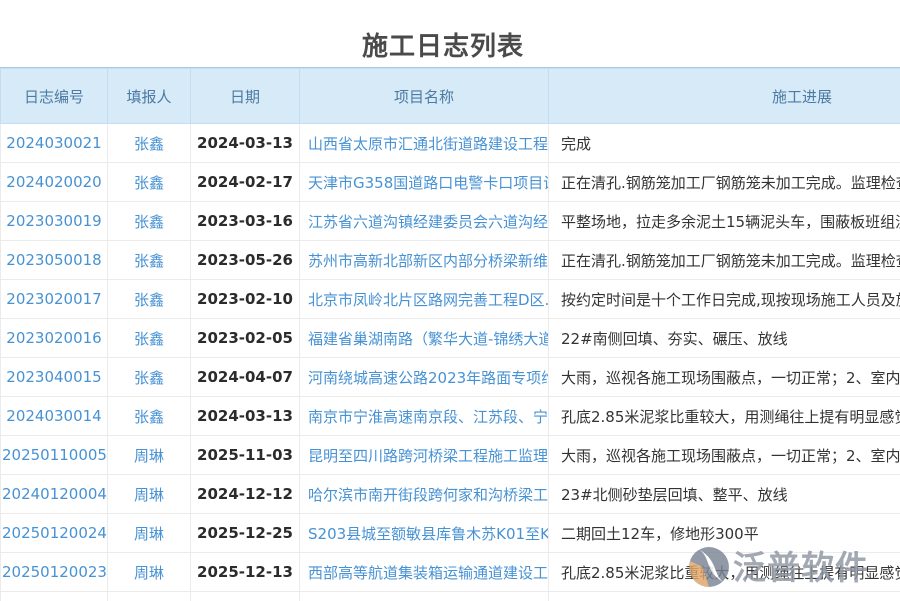 This screenshot has height=601, width=900. What do you see at coordinates (245, 96) in the screenshot?
I see `col-header-date: 日期` at bounding box center [245, 96].